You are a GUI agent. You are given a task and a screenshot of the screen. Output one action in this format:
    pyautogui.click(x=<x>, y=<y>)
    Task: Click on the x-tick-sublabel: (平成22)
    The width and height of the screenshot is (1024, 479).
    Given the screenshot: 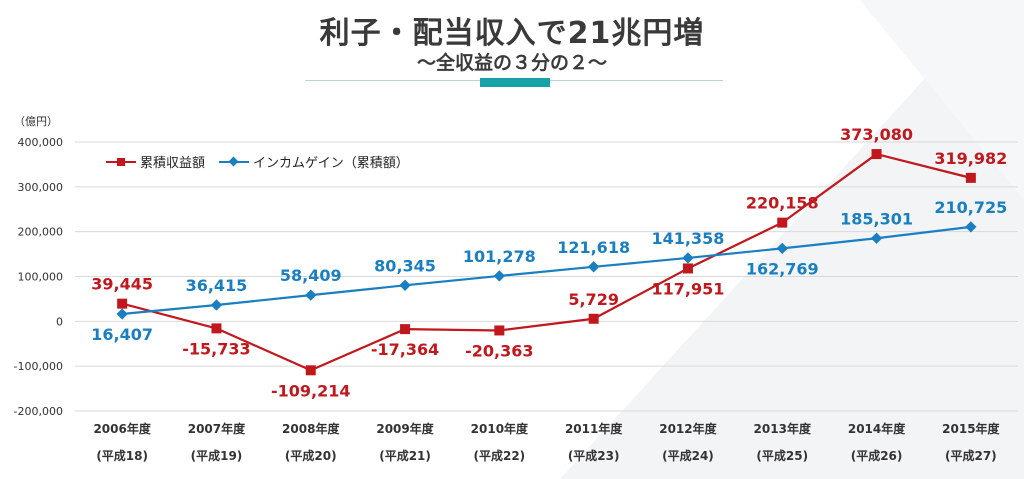 What is the action you would take?
    pyautogui.click(x=500, y=455)
    